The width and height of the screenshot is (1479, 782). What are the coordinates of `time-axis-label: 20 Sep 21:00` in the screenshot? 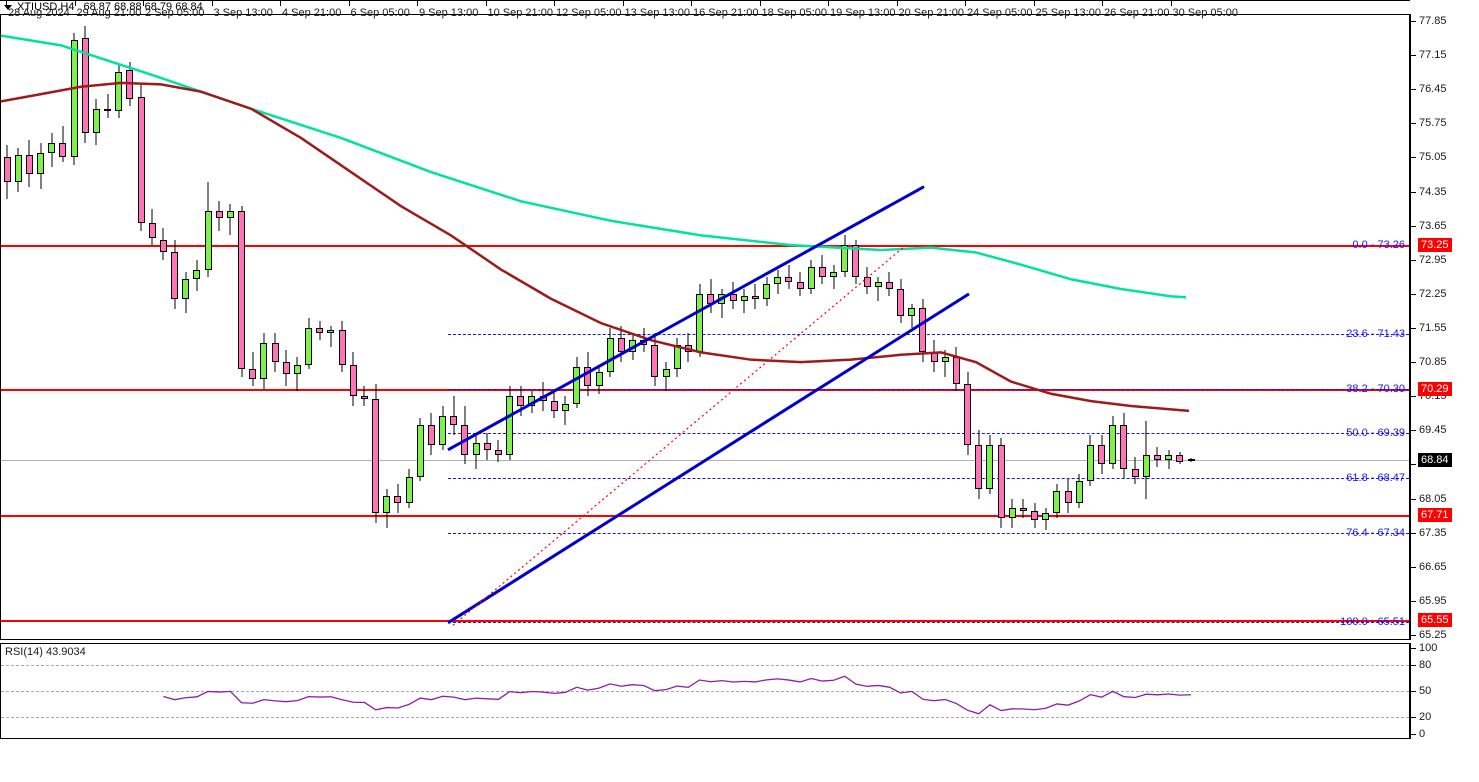 It's located at (931, 13).